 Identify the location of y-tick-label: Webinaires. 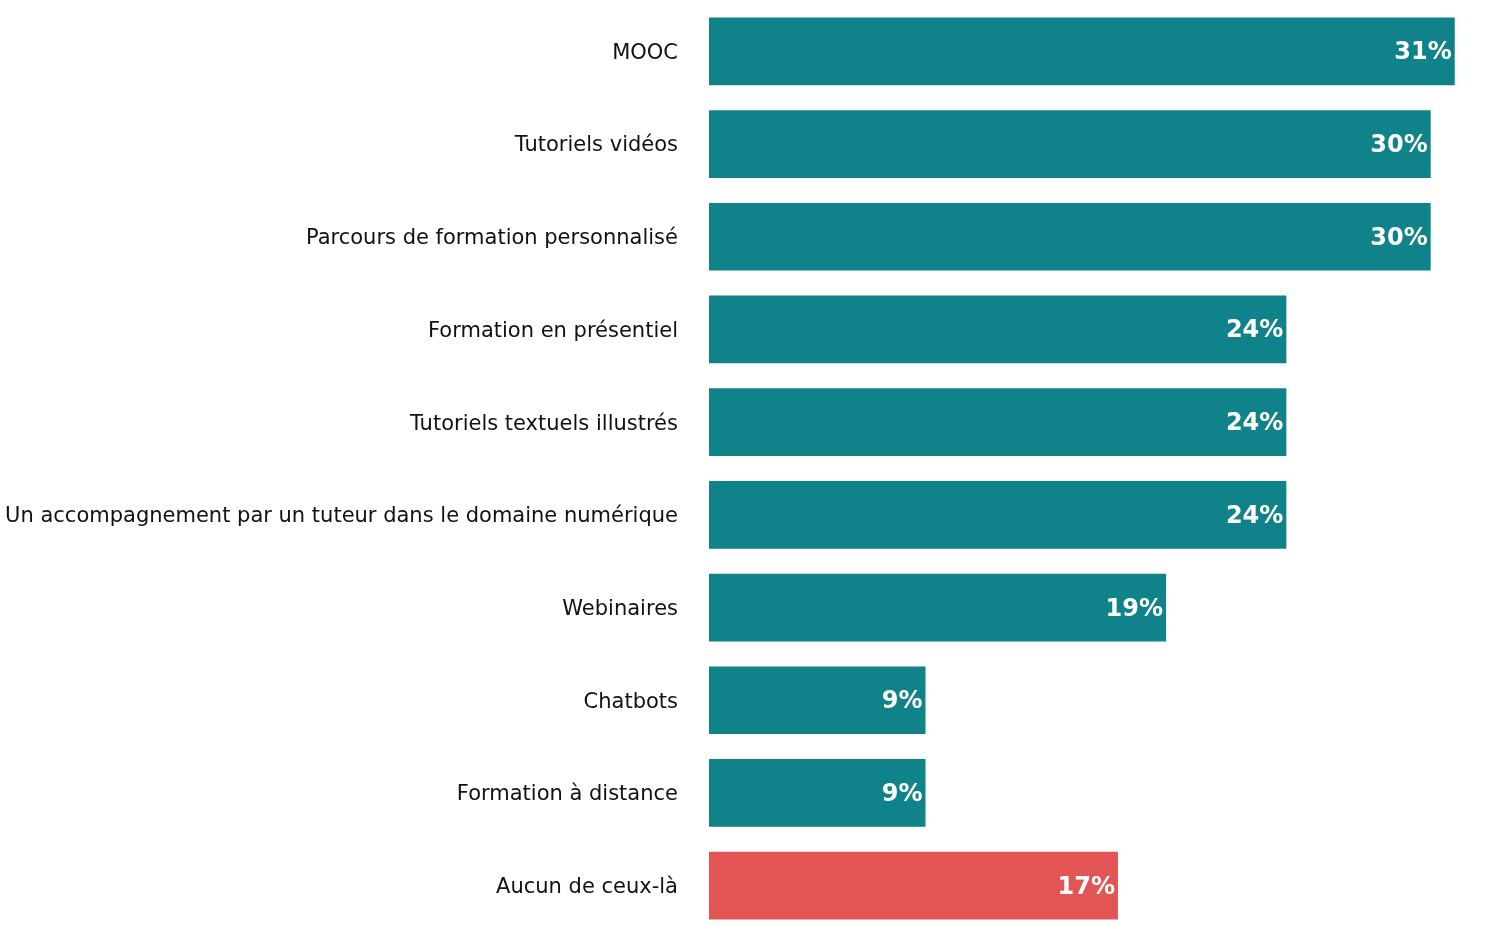
(620, 607).